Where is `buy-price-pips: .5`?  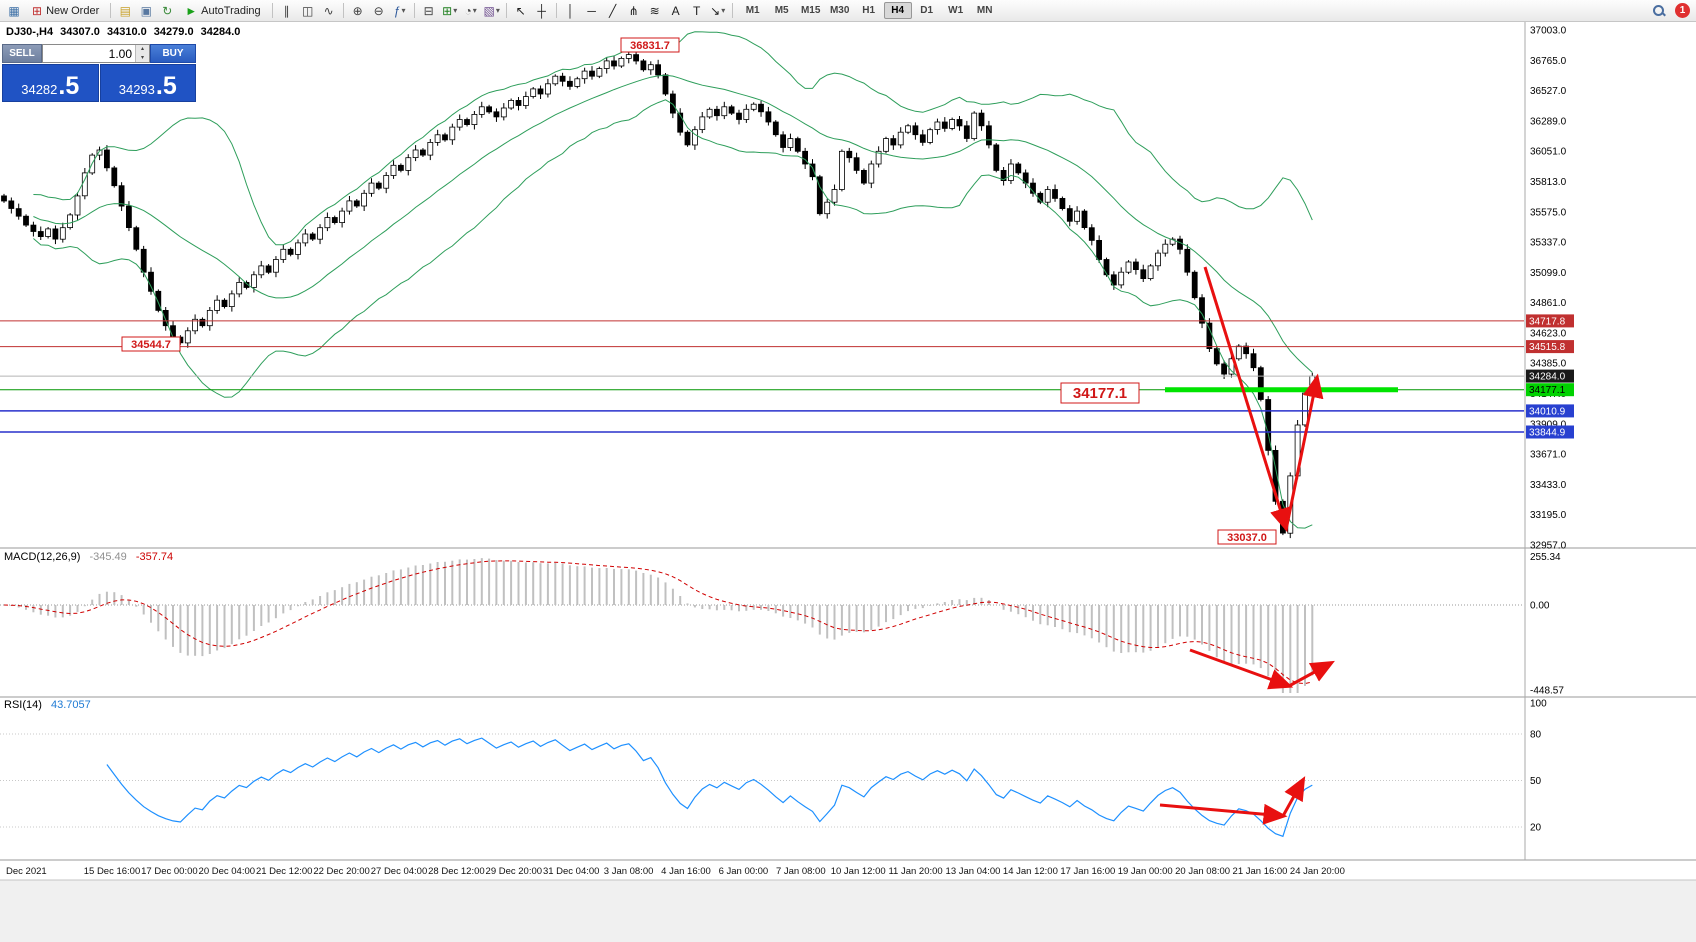
buy-price-pips: .5 is located at coordinates (166, 86).